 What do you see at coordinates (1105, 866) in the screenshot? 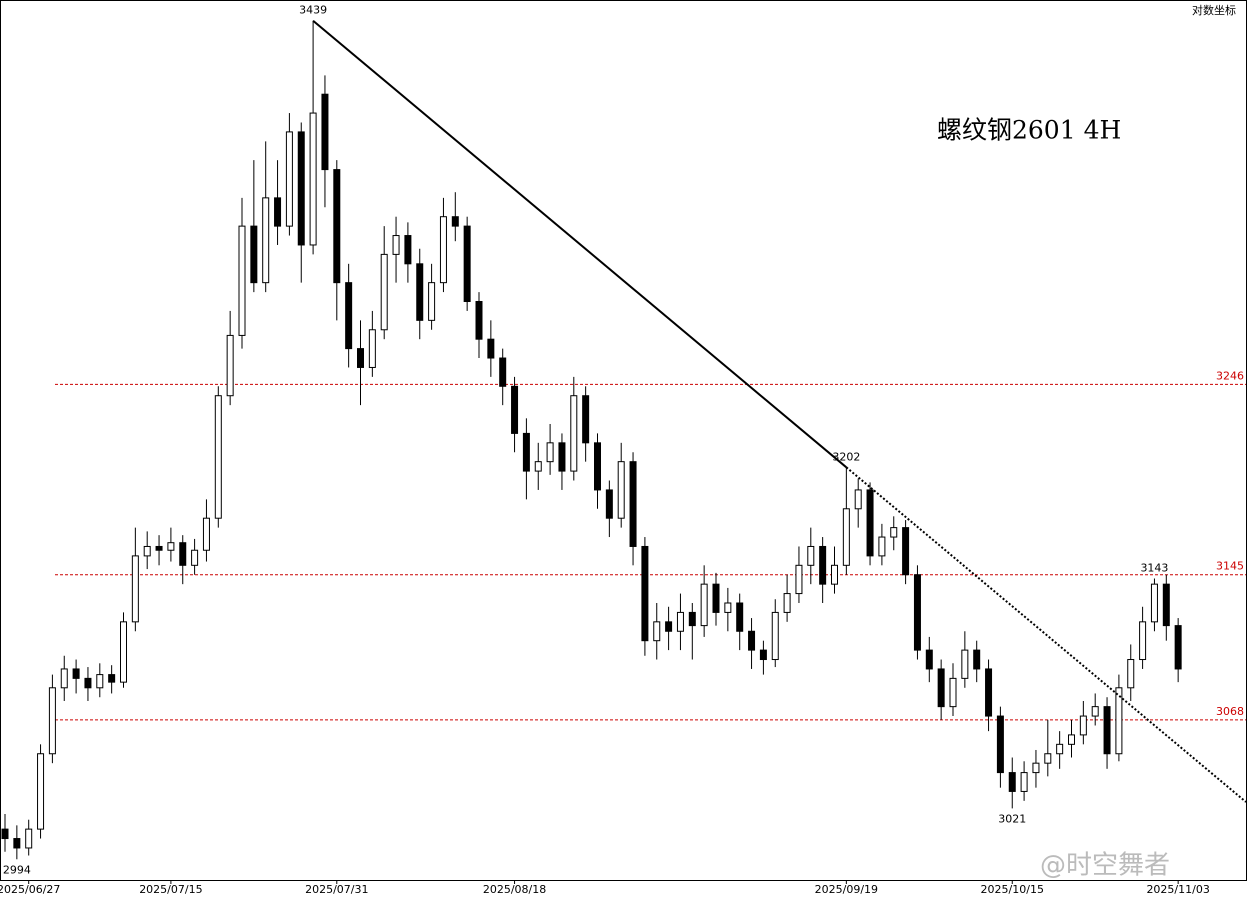
I see `watermark: @时空舞者` at bounding box center [1105, 866].